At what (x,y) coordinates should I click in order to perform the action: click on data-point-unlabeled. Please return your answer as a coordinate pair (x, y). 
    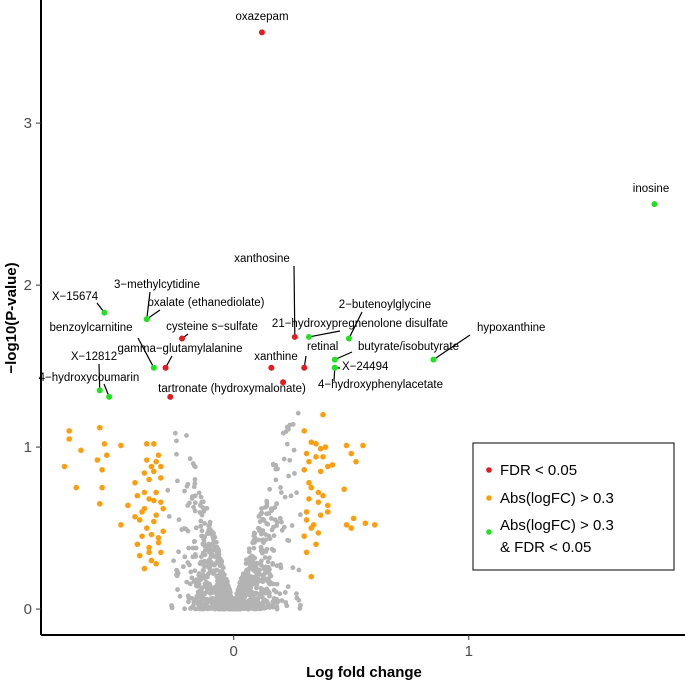
    Looking at the image, I should click on (170, 396).